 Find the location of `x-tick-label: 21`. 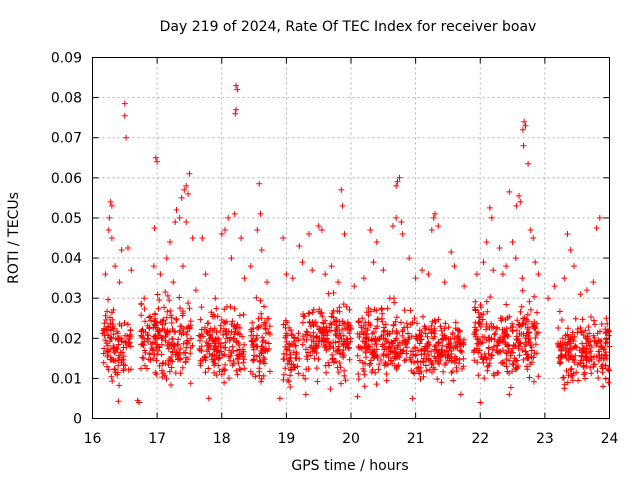

x-tick-label: 21 is located at coordinates (416, 439).